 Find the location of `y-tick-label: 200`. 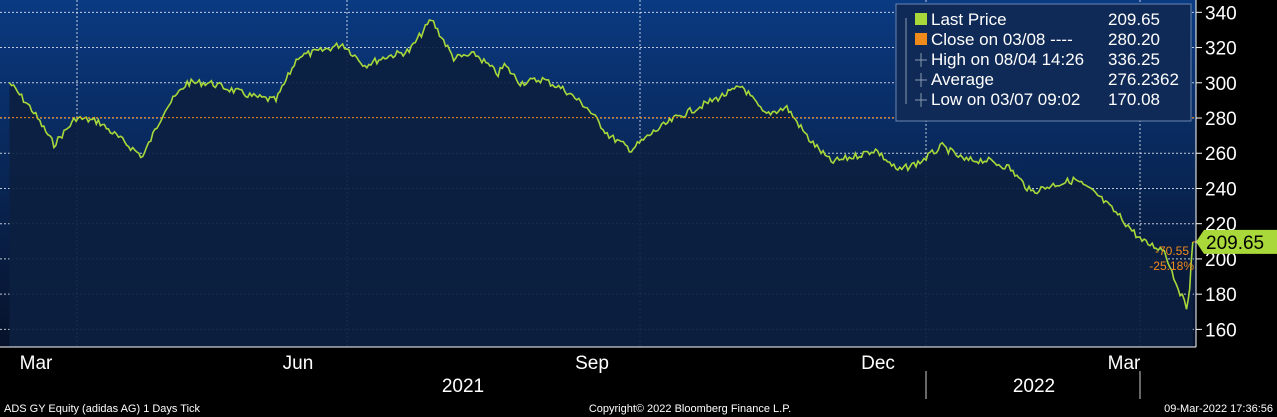

y-tick-label: 200 is located at coordinates (1221, 260).